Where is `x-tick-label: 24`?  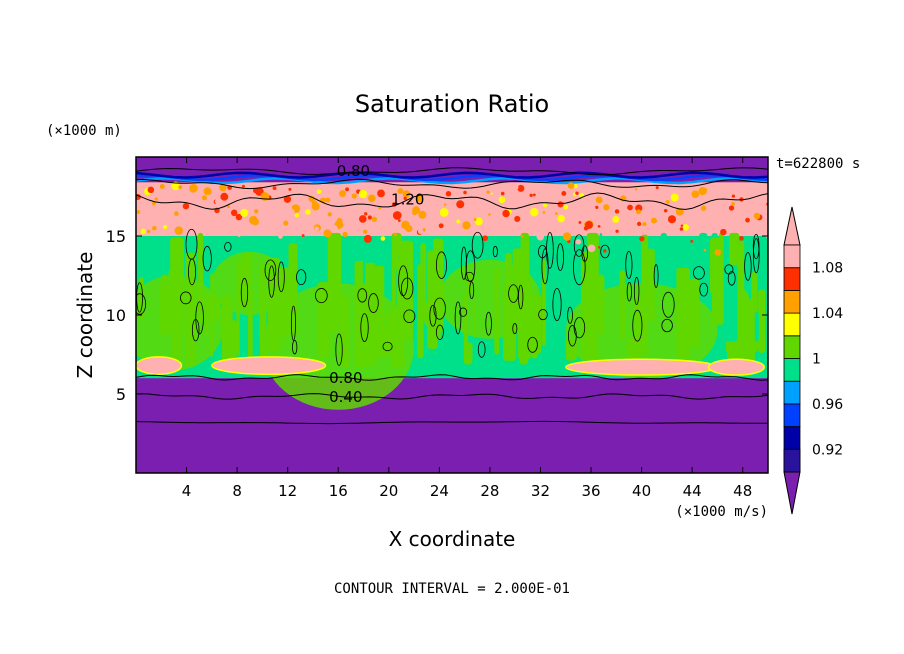 x-tick-label: 24 is located at coordinates (439, 491).